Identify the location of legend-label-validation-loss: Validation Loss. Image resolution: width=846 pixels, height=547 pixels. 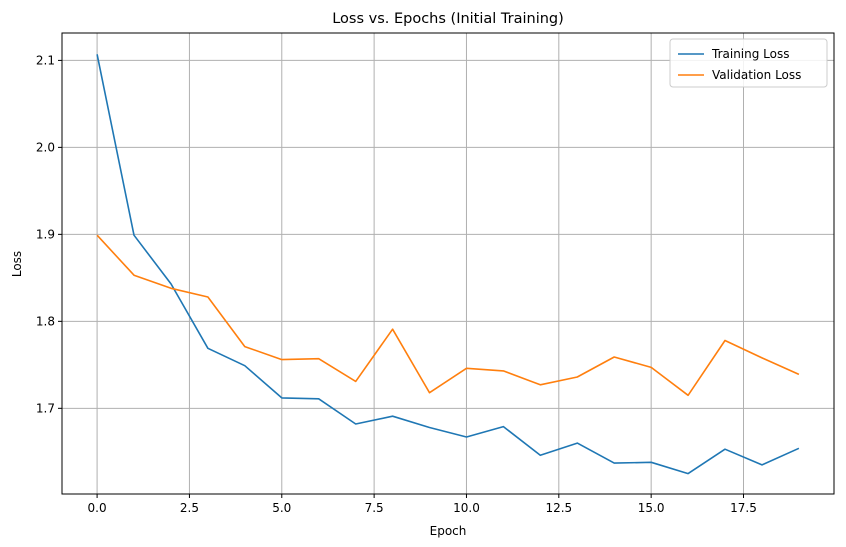
(756, 75).